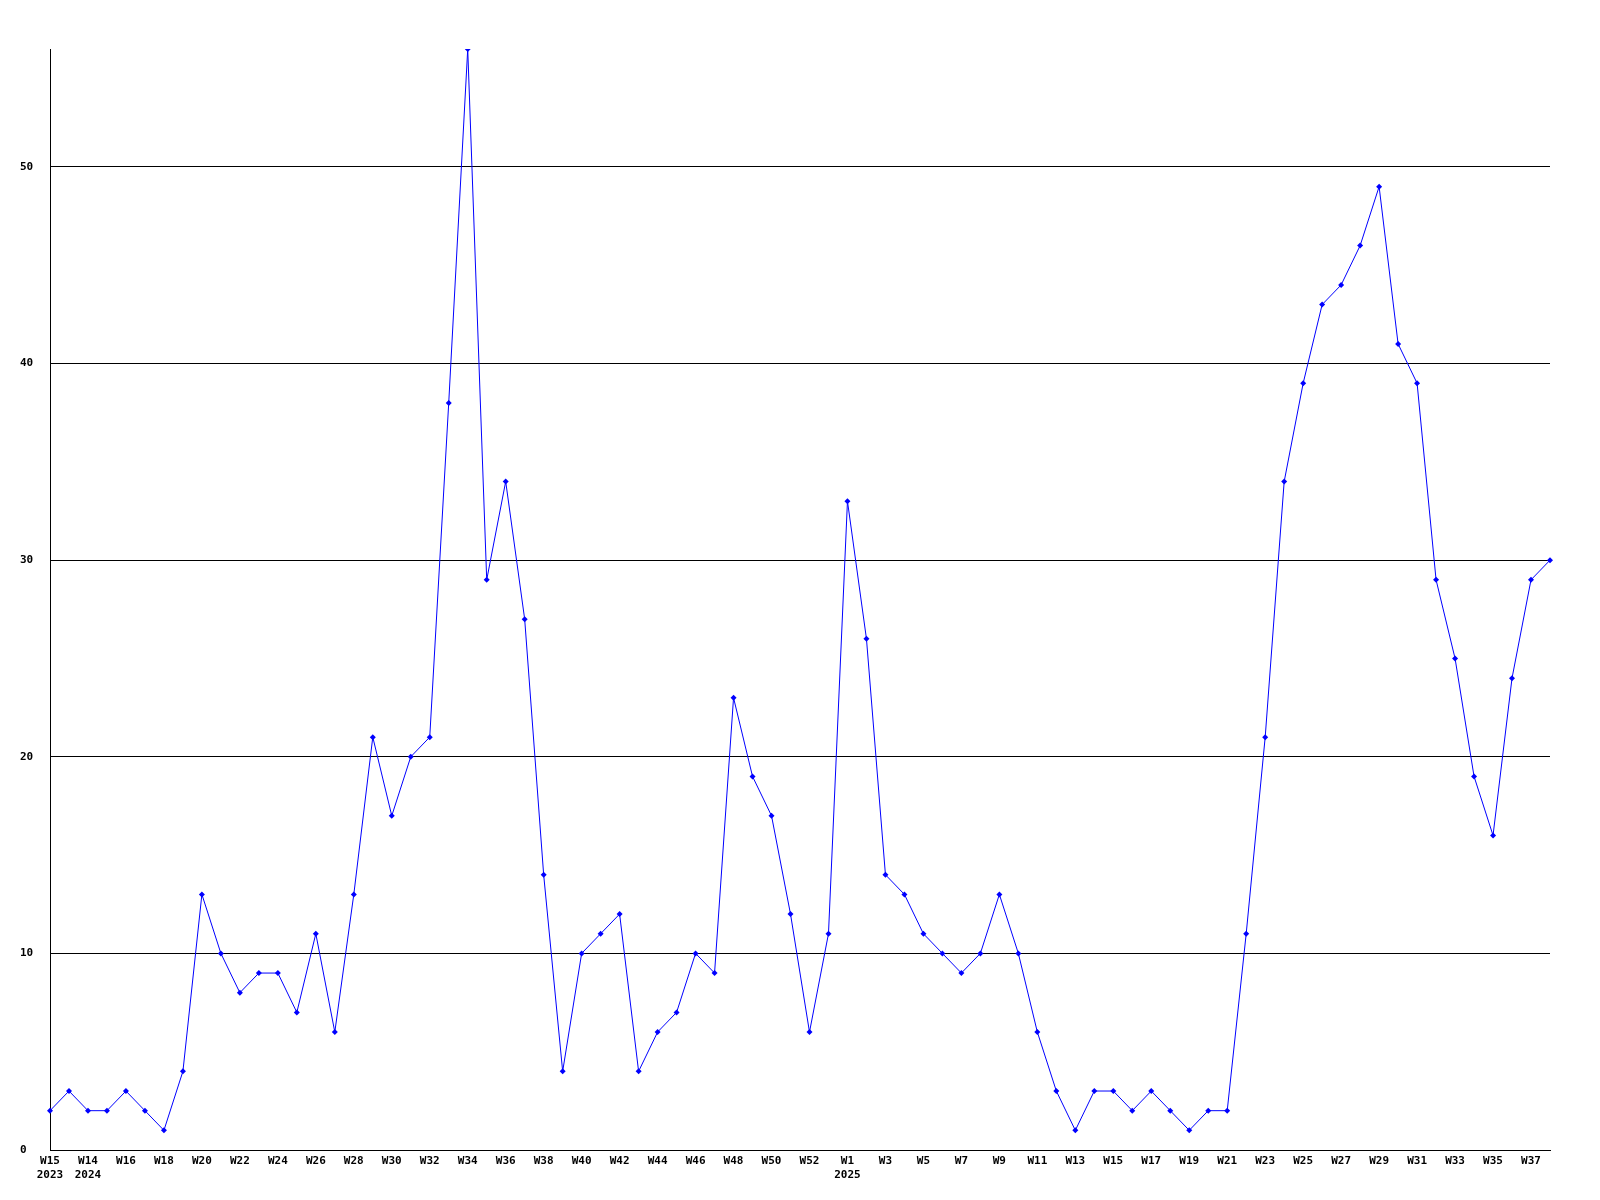 The height and width of the screenshot is (1200, 1600). What do you see at coordinates (1341, 1161) in the screenshot?
I see `x-tick-label: W27` at bounding box center [1341, 1161].